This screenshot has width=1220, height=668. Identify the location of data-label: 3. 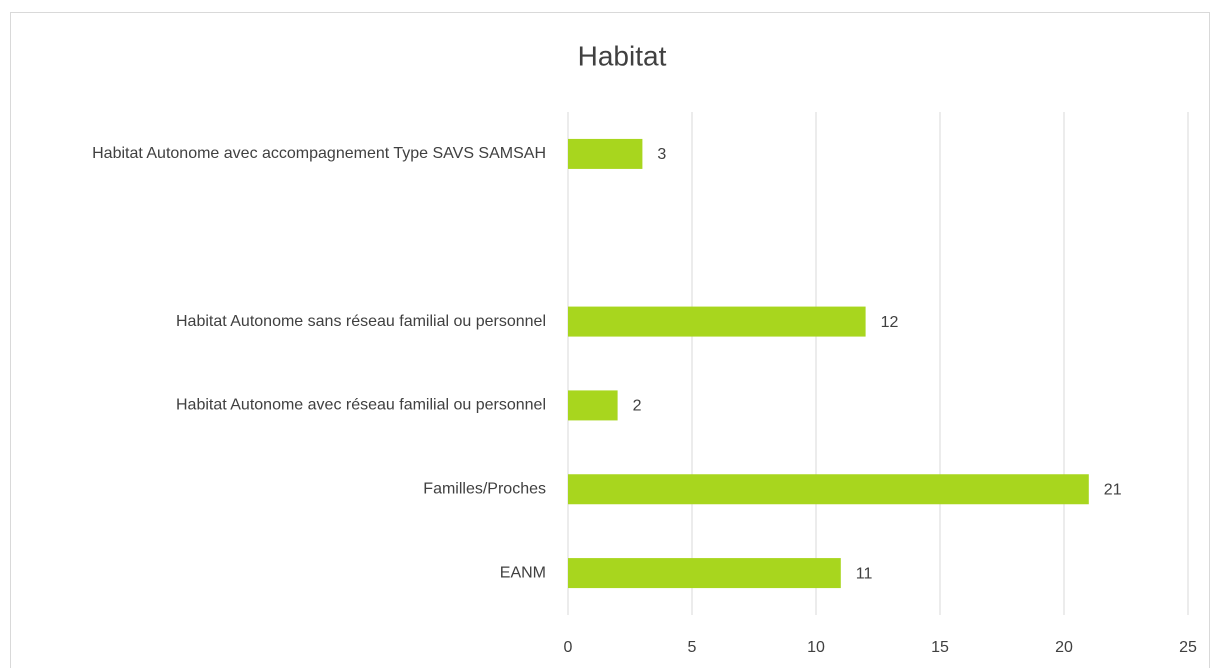
(661, 154).